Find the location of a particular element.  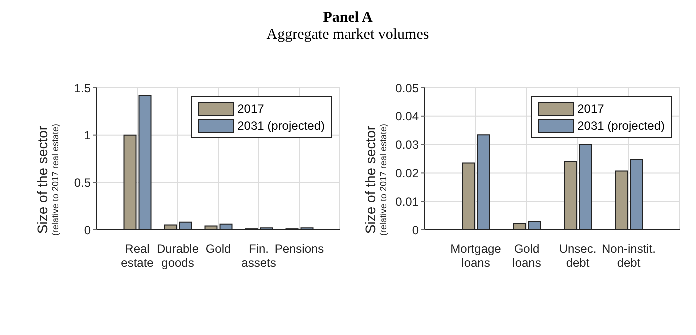

y-tick-label: 0.04 is located at coordinates (408, 117).